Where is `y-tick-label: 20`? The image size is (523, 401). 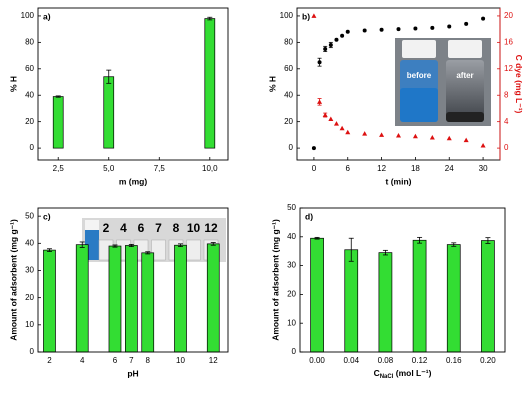
y-tick-label: 20 is located at coordinates (291, 294).